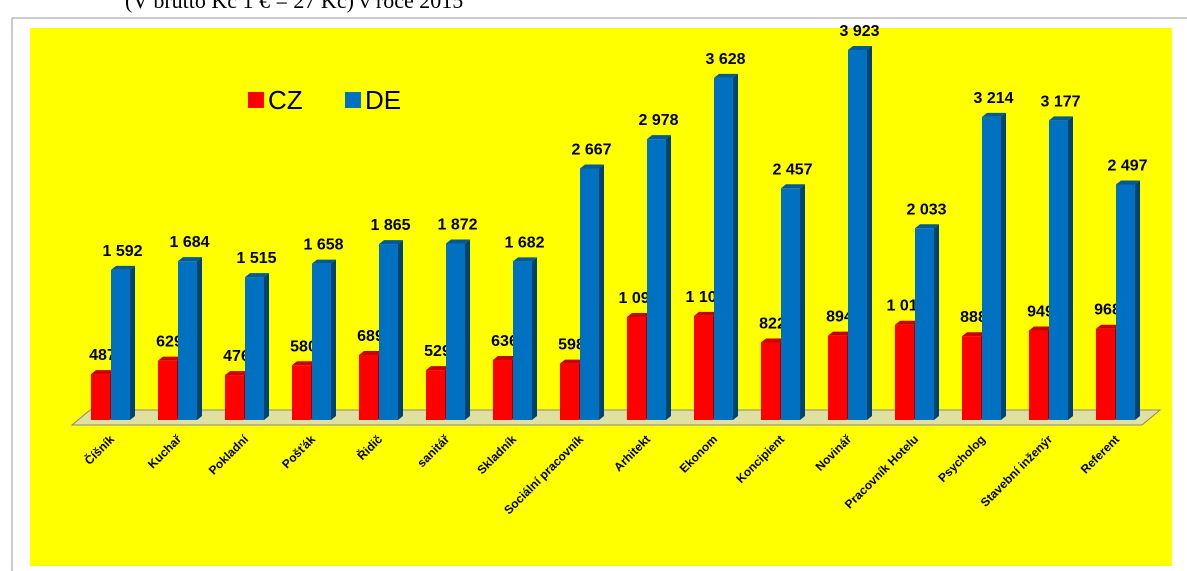 The image size is (1187, 571). Describe the element at coordinates (725, 59) in the screenshot. I see `value-label: 3 628` at that location.